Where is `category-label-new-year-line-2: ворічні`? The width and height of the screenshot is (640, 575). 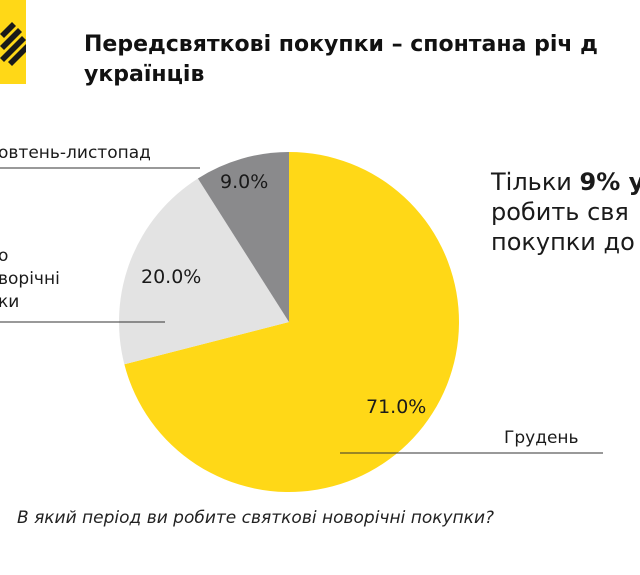
category-label-new-year-line-2: ворічні is located at coordinates (30, 279).